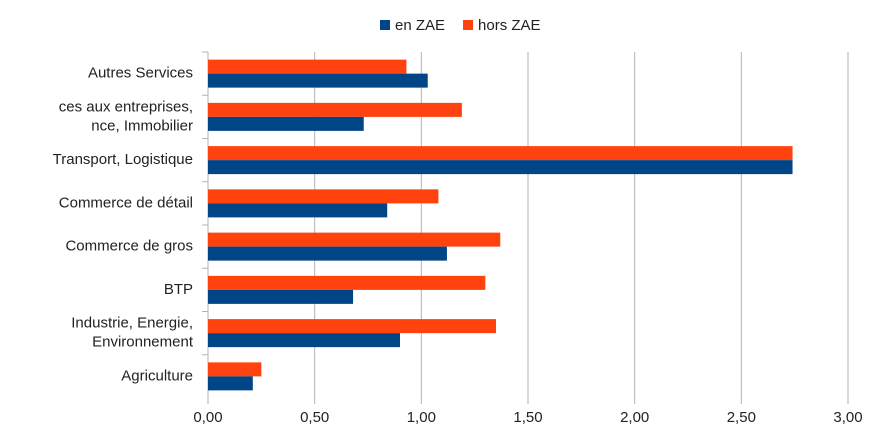  Describe the element at coordinates (420, 25) in the screenshot. I see `legend-label: en ZAE` at that location.